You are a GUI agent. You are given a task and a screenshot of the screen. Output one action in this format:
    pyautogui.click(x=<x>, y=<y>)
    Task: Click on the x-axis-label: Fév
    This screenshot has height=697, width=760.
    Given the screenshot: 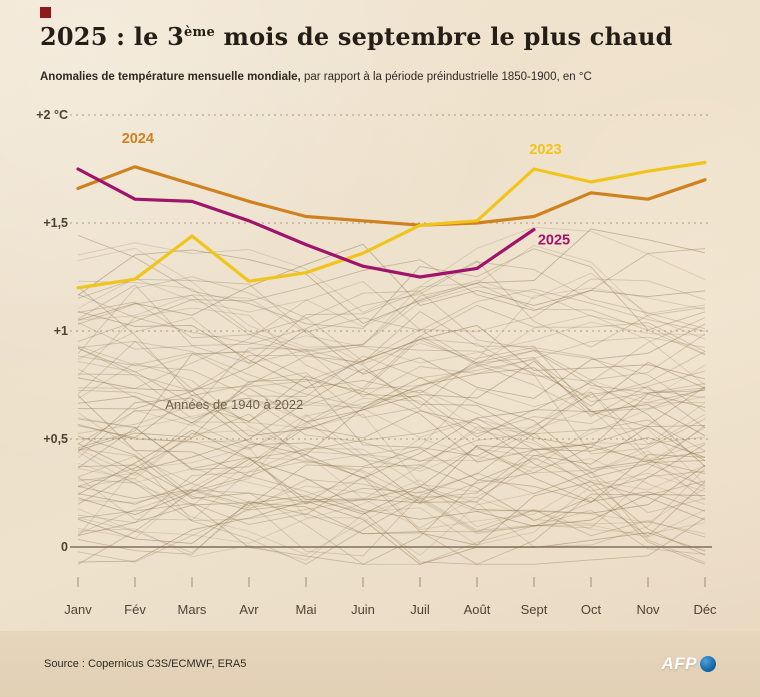 What is the action you would take?
    pyautogui.click(x=135, y=609)
    